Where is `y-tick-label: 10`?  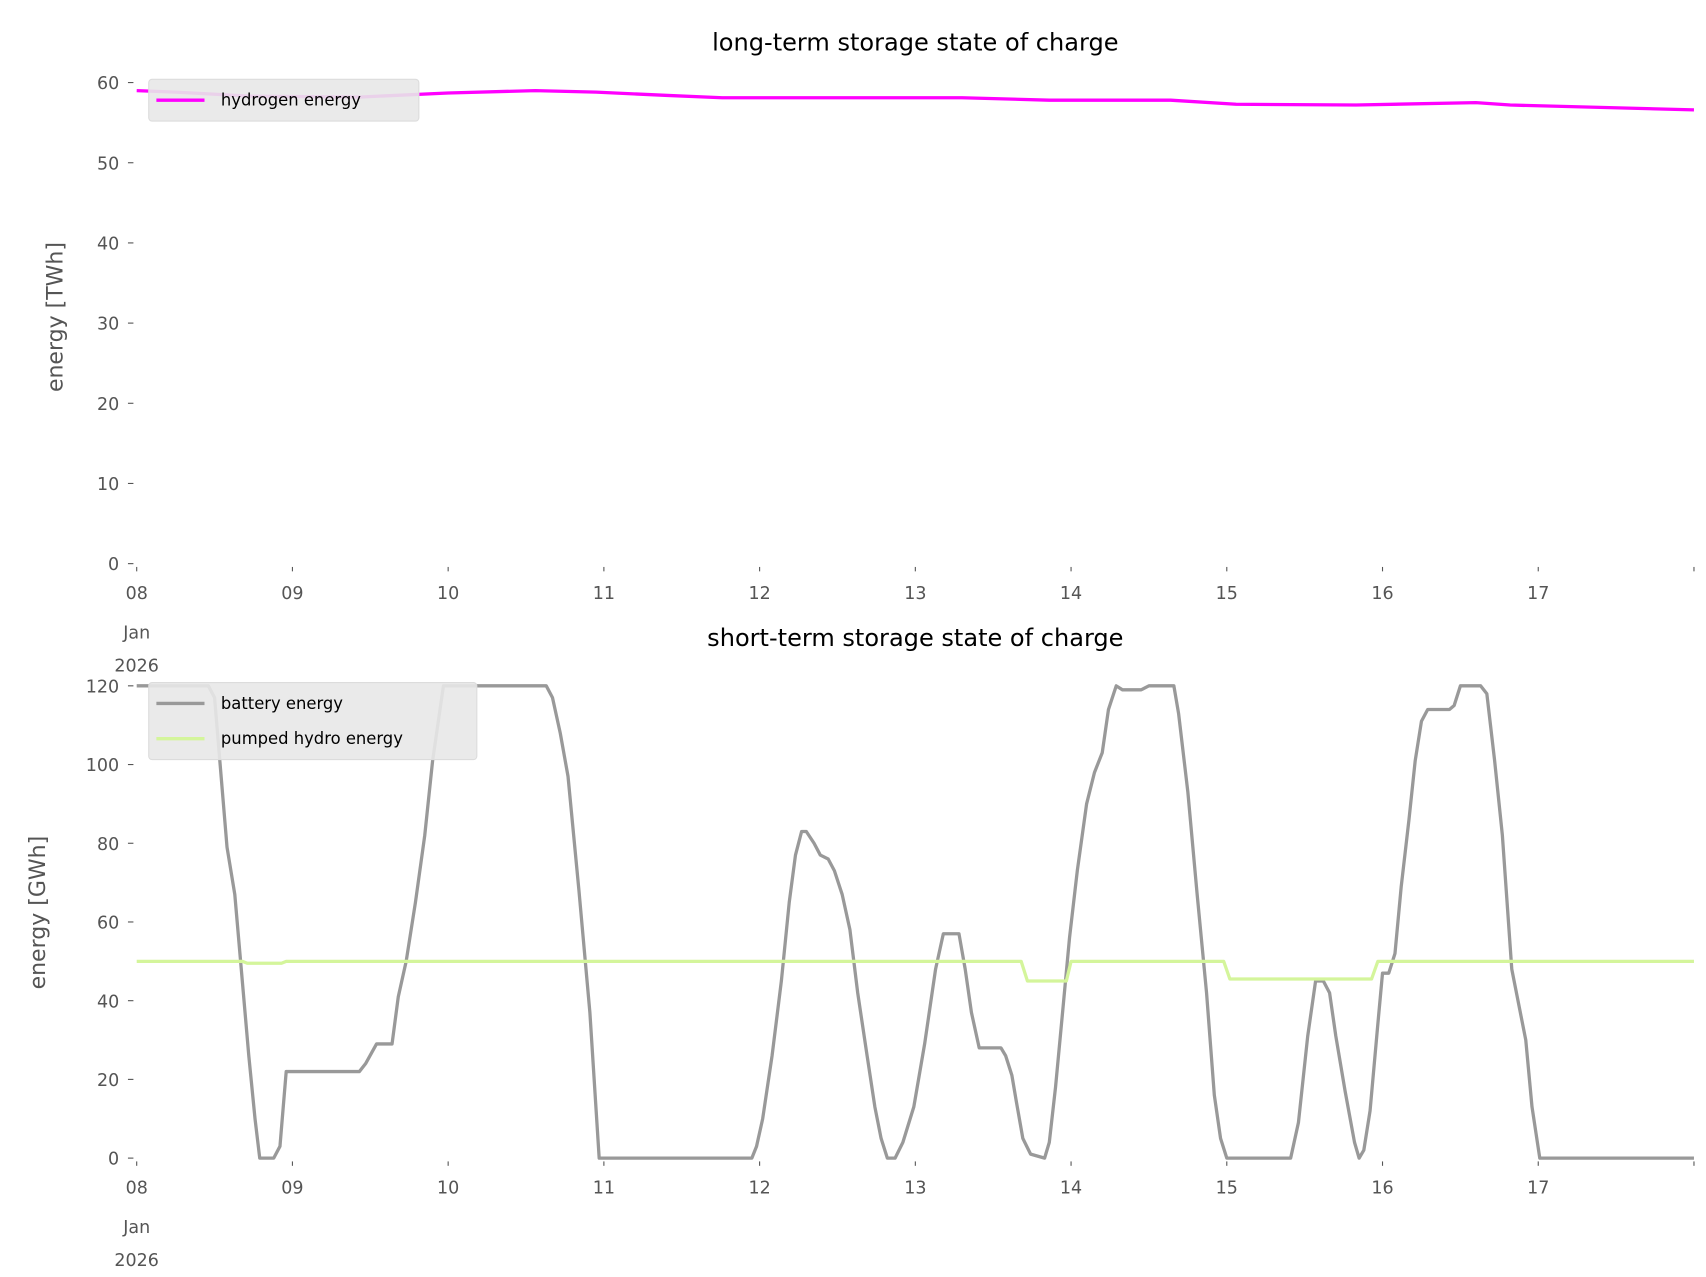
y-tick-label: 10 is located at coordinates (108, 485).